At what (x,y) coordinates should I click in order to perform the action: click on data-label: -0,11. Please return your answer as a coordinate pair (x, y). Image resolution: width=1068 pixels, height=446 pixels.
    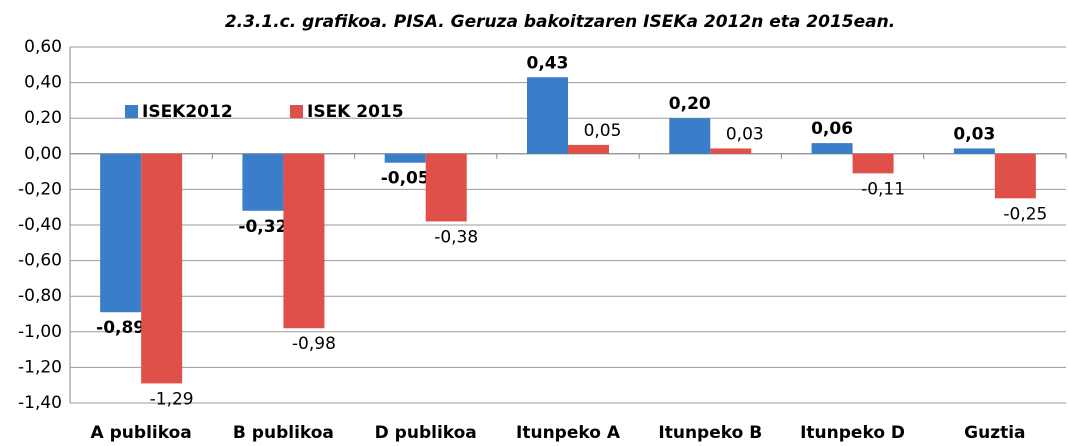
    Looking at the image, I should click on (883, 189).